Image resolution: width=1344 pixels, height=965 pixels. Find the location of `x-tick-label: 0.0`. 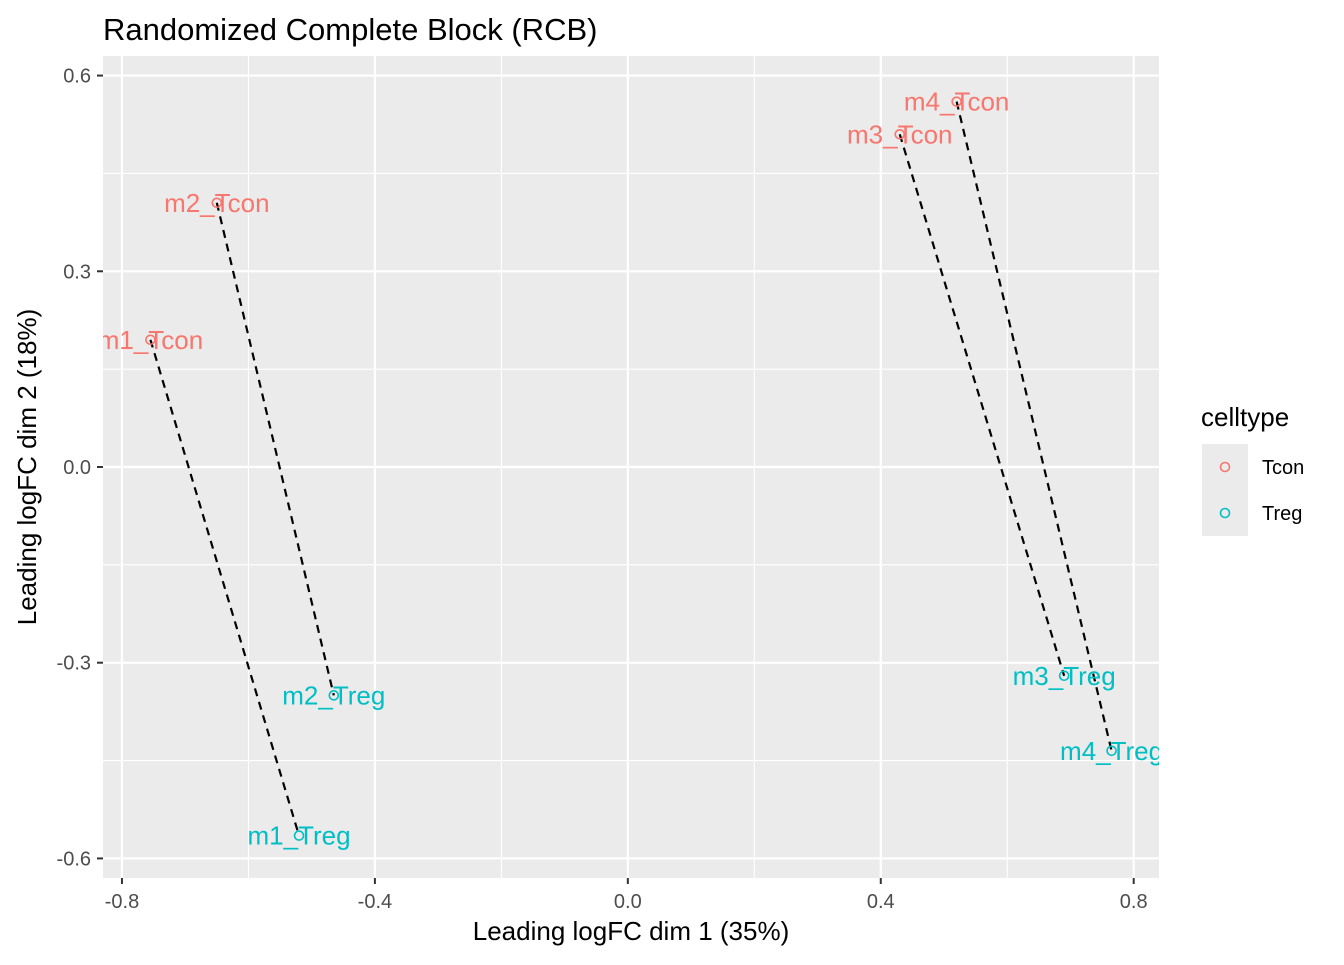

x-tick-label: 0.0 is located at coordinates (628, 902).